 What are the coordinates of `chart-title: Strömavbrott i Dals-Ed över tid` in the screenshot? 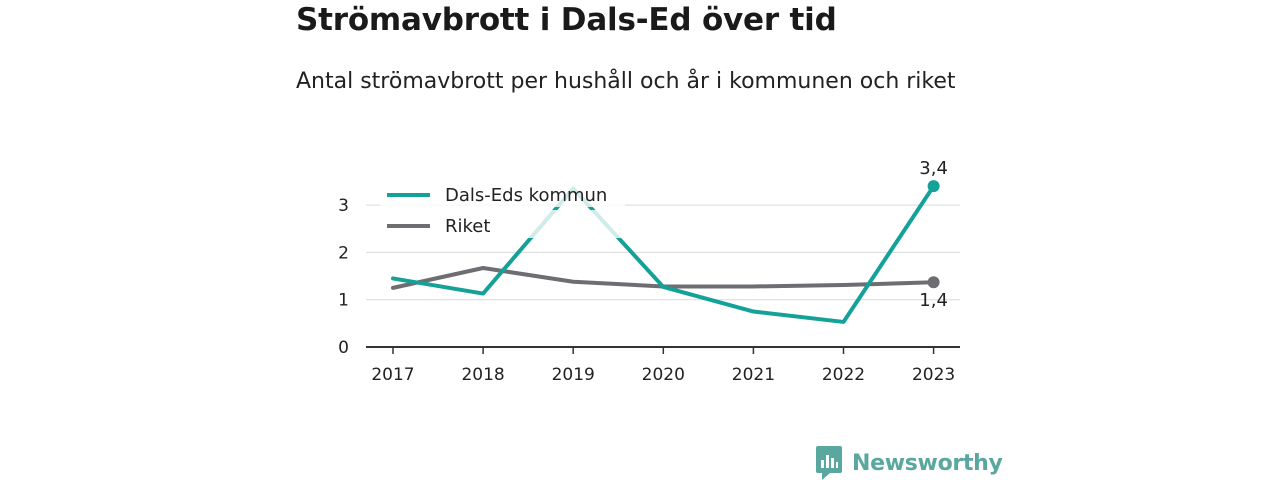 It's located at (566, 20).